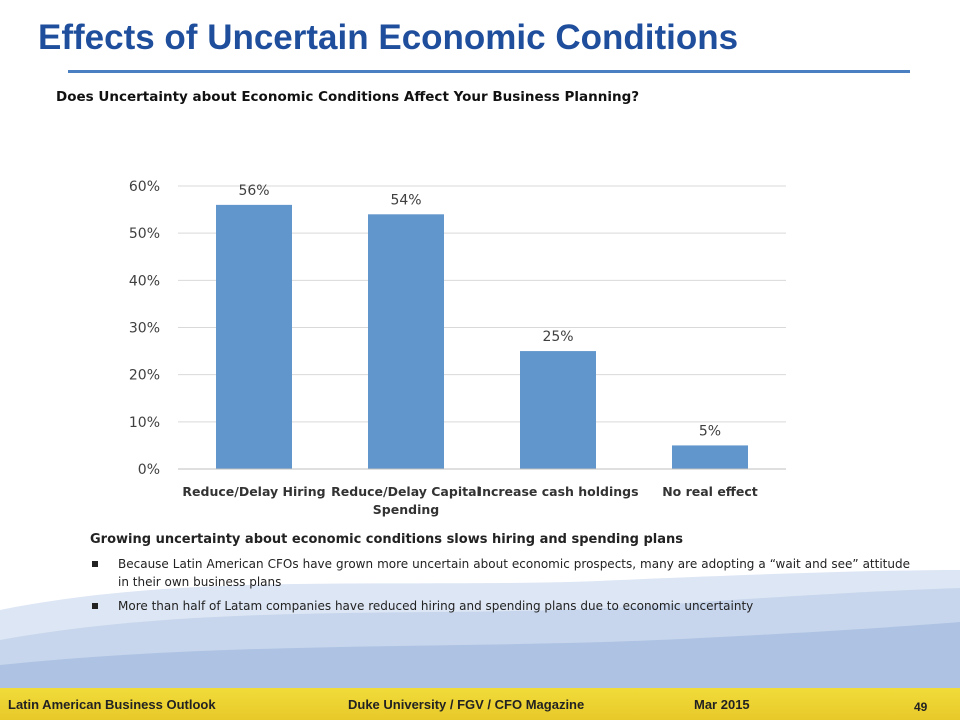 Image resolution: width=960 pixels, height=720 pixels. Describe the element at coordinates (112, 704) in the screenshot. I see `footer-report-name: Latin American Business Outlook` at that location.